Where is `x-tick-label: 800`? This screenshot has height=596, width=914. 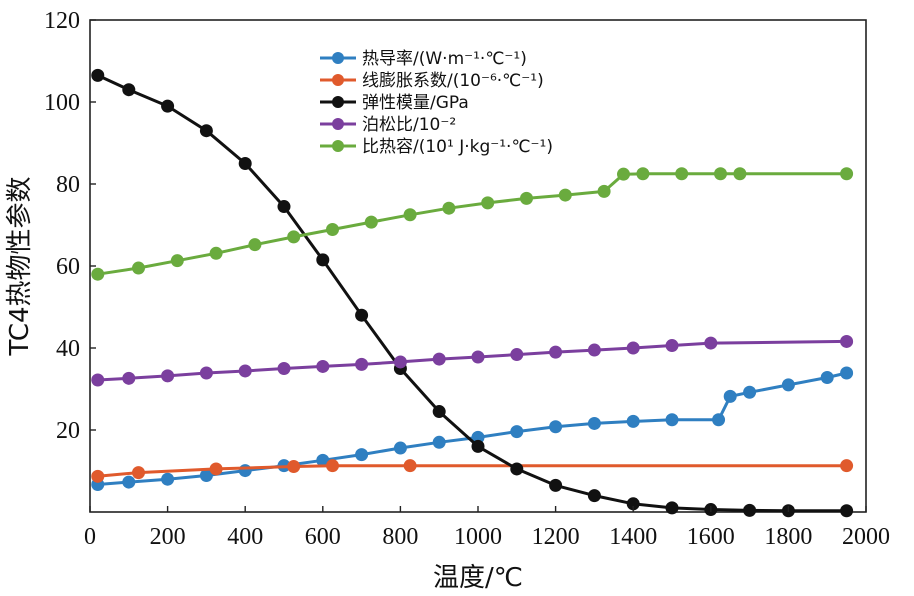
x-tick-label: 800 is located at coordinates (400, 537).